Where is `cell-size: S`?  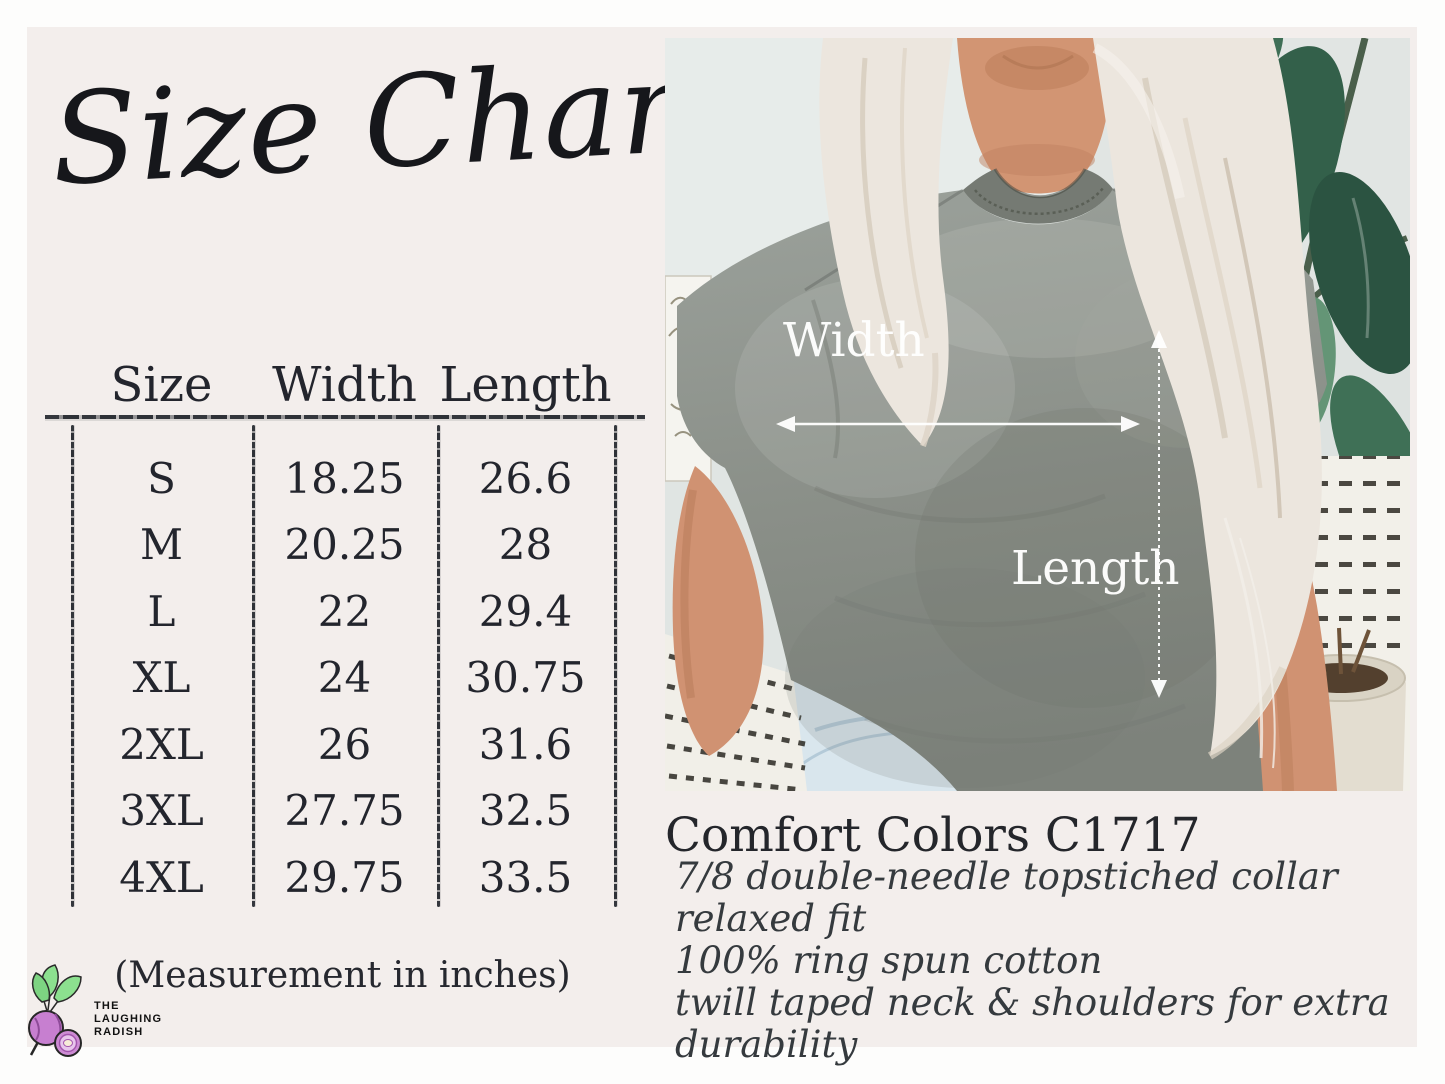 cell-size: S is located at coordinates (161, 478).